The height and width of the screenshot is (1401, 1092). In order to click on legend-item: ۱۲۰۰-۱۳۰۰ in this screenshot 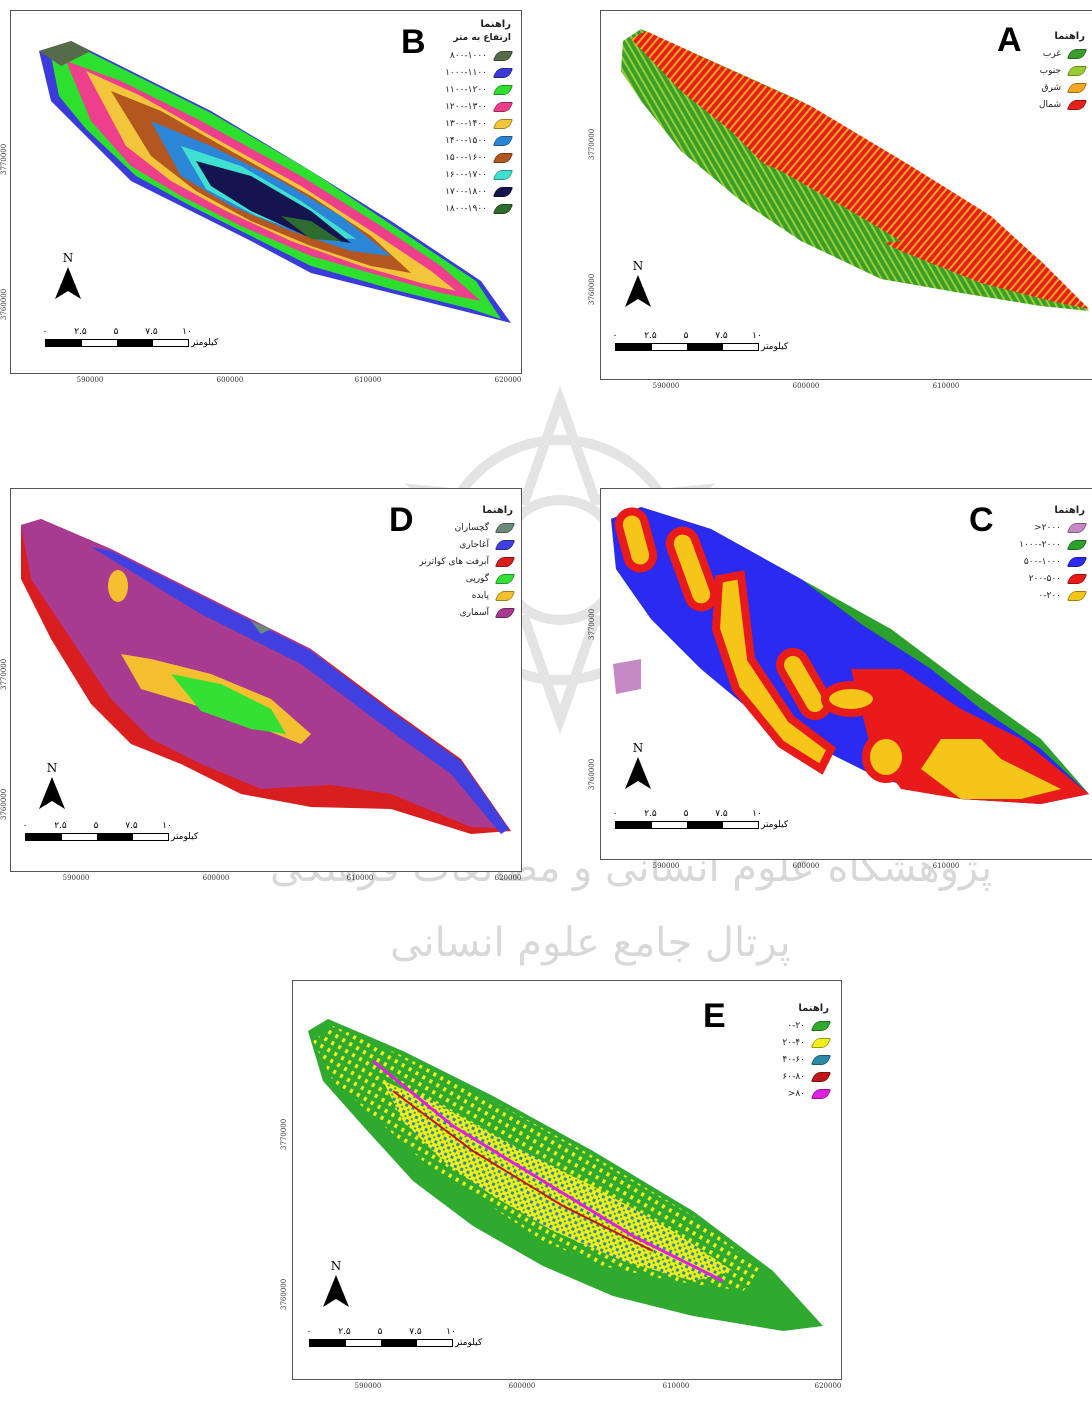, I will do `click(467, 106)`.